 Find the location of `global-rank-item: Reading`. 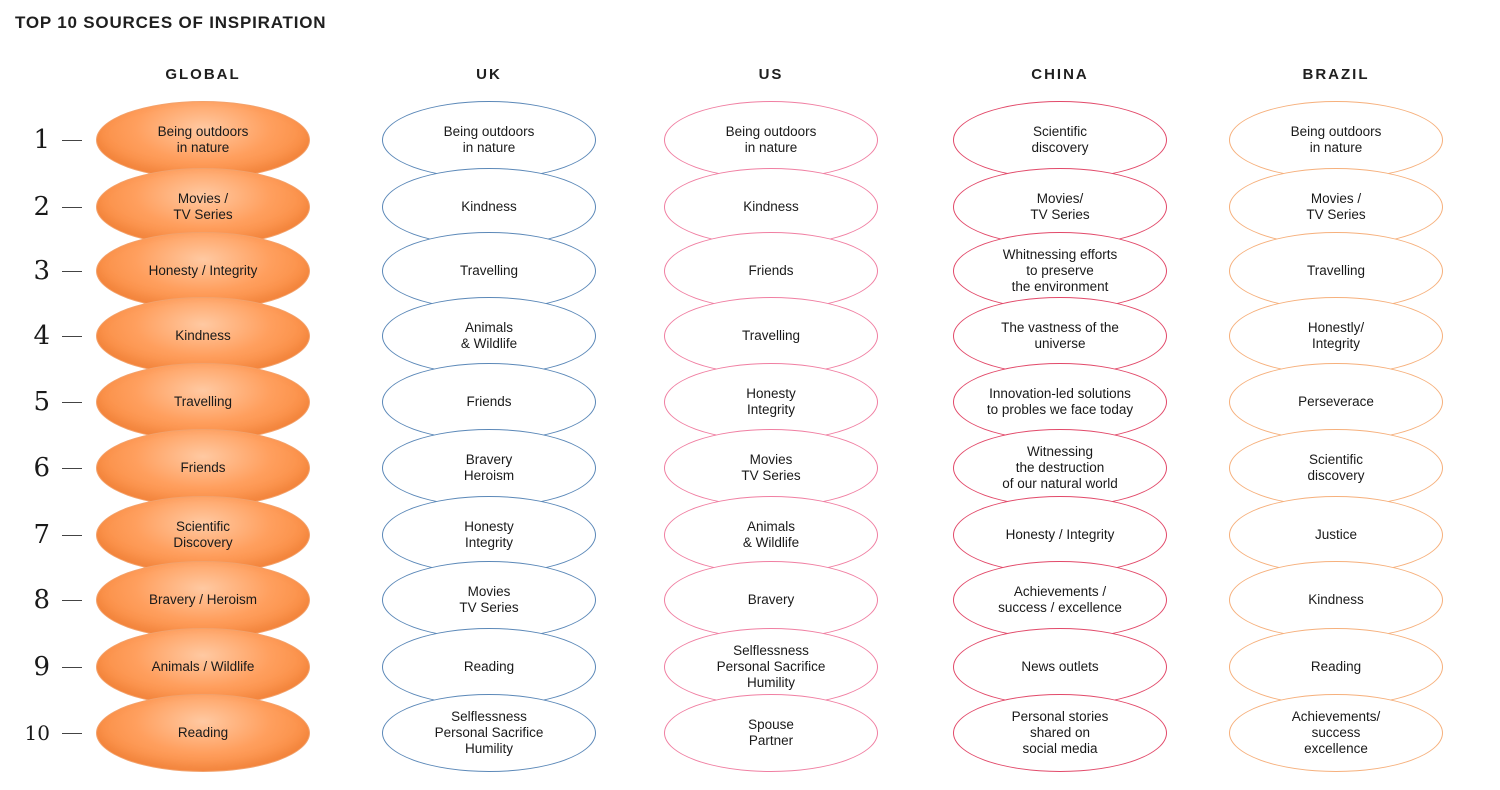

global-rank-item: Reading is located at coordinates (203, 733).